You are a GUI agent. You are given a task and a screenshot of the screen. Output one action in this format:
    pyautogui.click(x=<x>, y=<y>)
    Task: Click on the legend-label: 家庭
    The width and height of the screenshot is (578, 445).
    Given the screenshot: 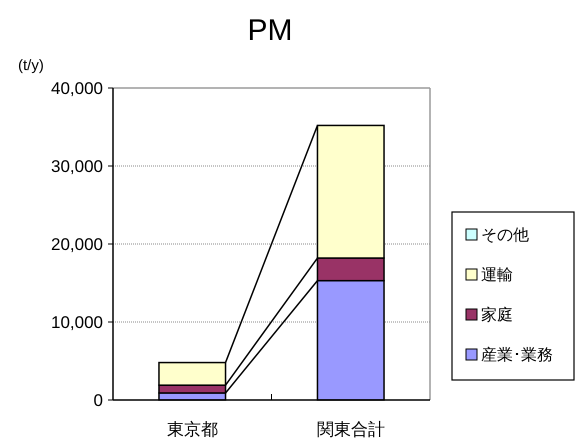 What is the action you would take?
    pyautogui.click(x=497, y=315)
    